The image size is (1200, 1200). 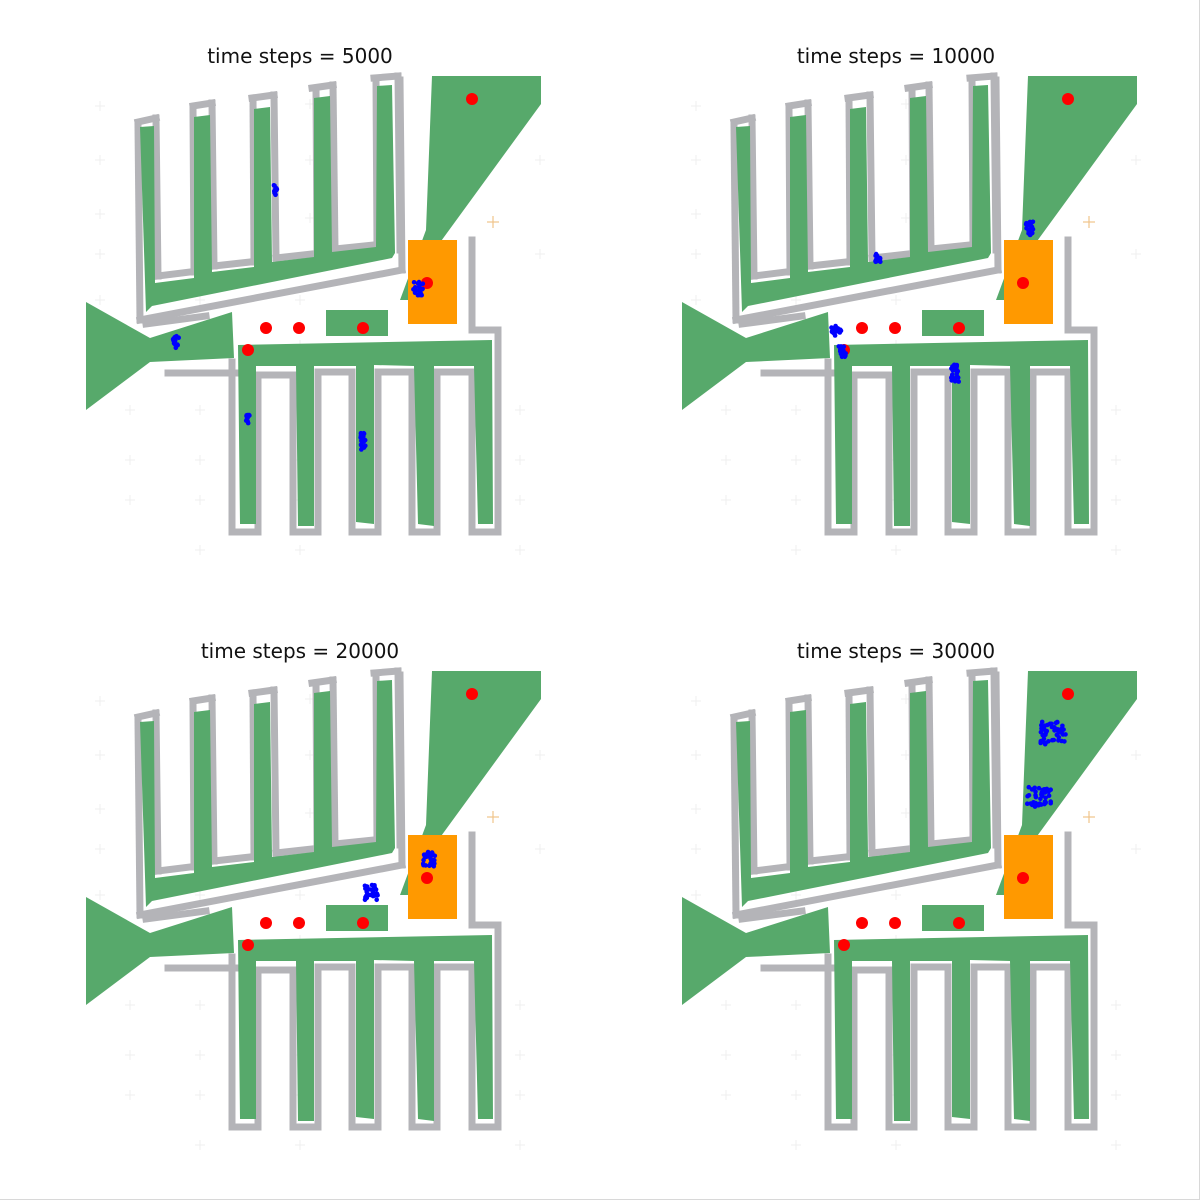 I want to click on panel-title: time steps = 30000, so click(x=896, y=651).